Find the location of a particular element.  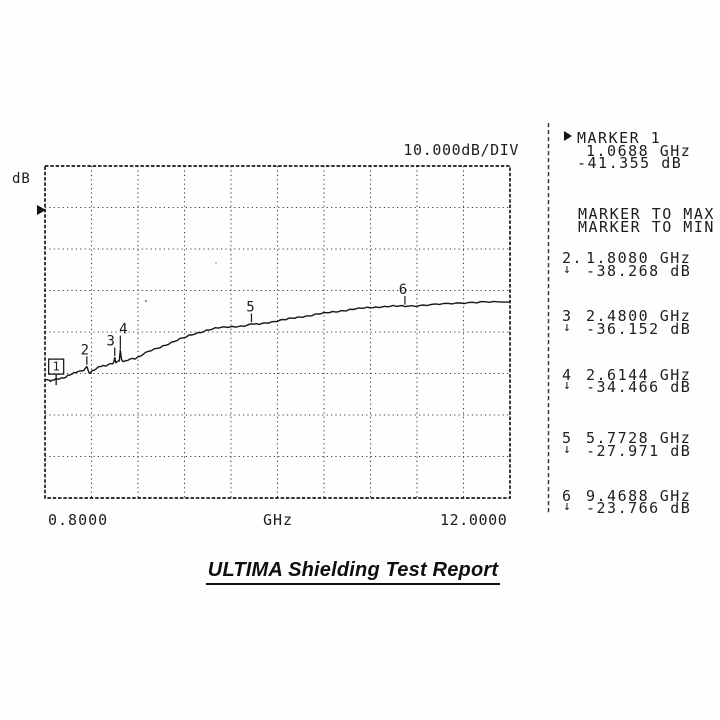

marker-level: -36.152 dB is located at coordinates (639, 328).